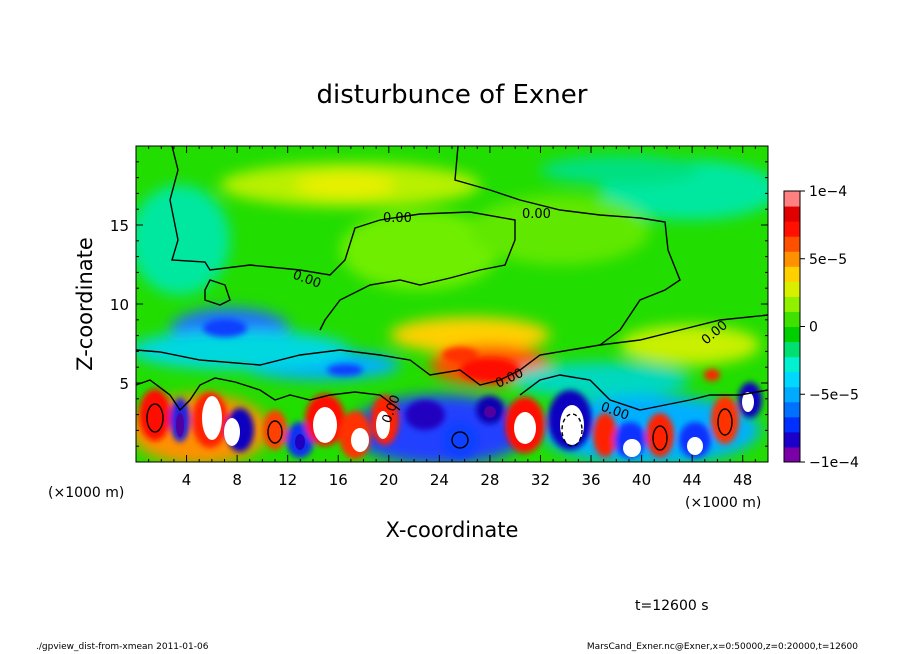  What do you see at coordinates (243, 350) in the screenshot?
I see `cyan-band` at bounding box center [243, 350].